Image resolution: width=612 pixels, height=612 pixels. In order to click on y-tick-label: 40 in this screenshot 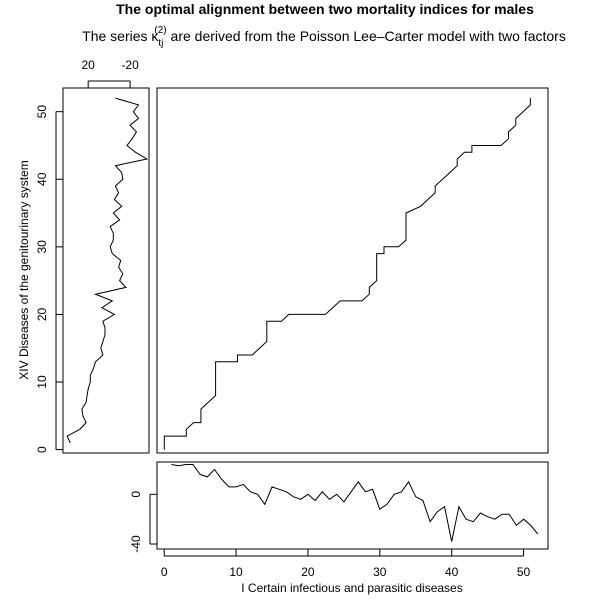, I will do `click(42, 179)`.